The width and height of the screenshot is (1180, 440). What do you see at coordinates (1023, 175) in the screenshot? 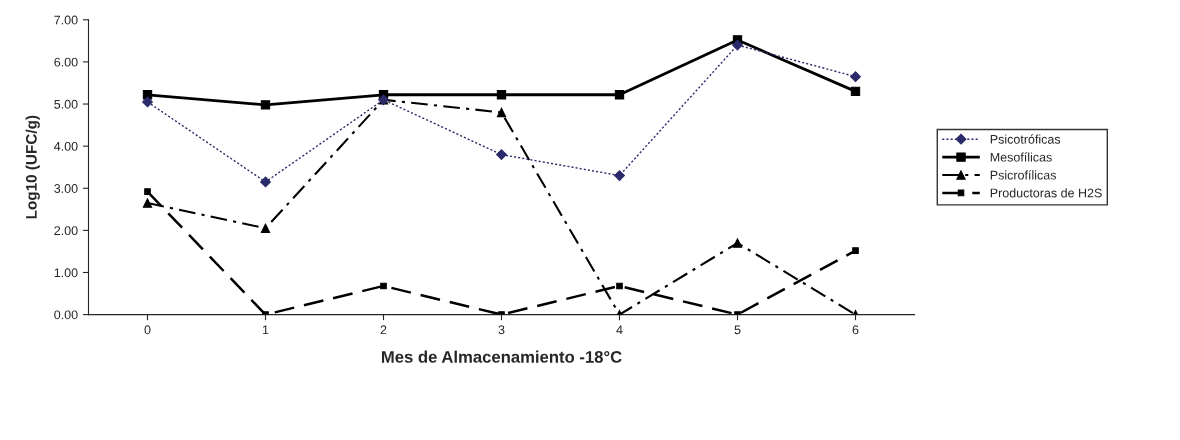
I see `legend-label: Psicrofílicas` at bounding box center [1023, 175].